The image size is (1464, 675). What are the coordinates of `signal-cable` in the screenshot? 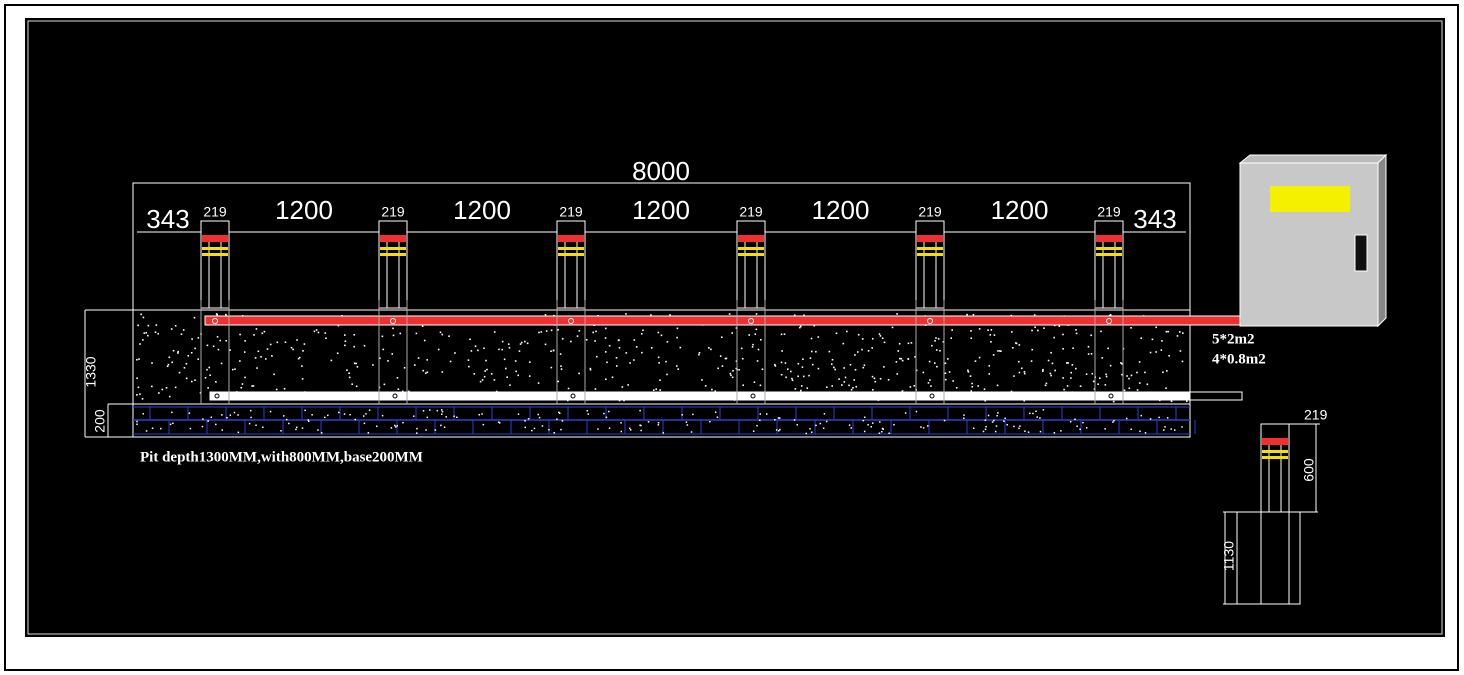 It's located at (700, 396).